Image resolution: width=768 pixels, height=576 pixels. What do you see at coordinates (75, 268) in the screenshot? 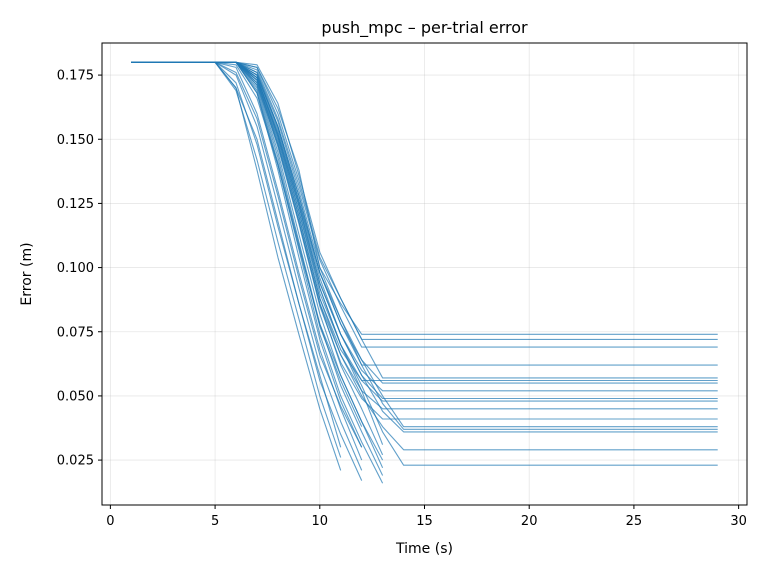
I see `y-tick-label: 0.100` at bounding box center [75, 268].